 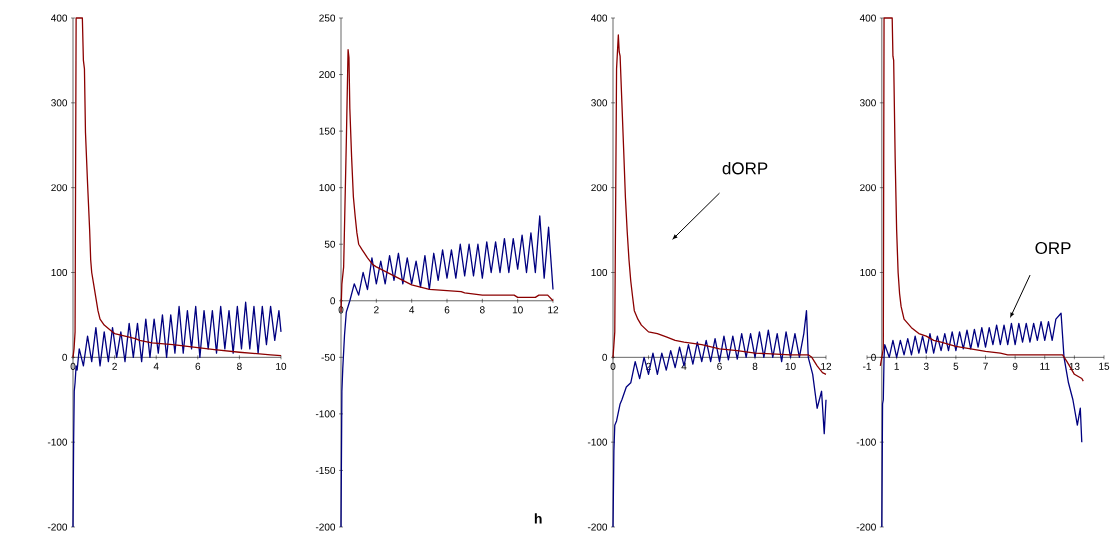 What do you see at coordinates (1074, 366) in the screenshot?
I see `x-tick-label: 13` at bounding box center [1074, 366].